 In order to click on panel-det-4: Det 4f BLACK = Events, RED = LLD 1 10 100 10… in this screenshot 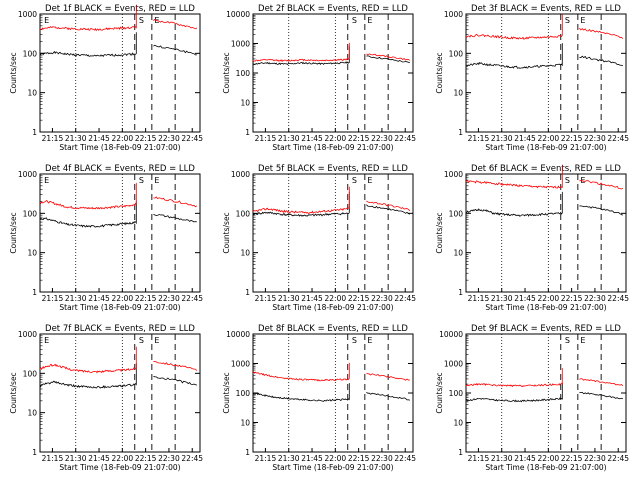, I will do `click(106, 238)`.